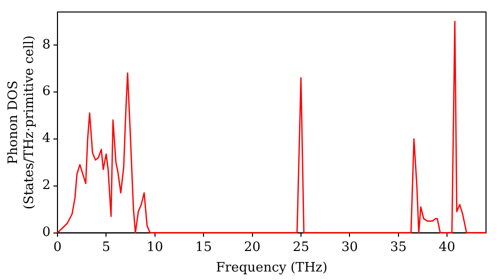 This screenshot has width=500, height=280. I want to click on x-tick-label: 25, so click(301, 247).